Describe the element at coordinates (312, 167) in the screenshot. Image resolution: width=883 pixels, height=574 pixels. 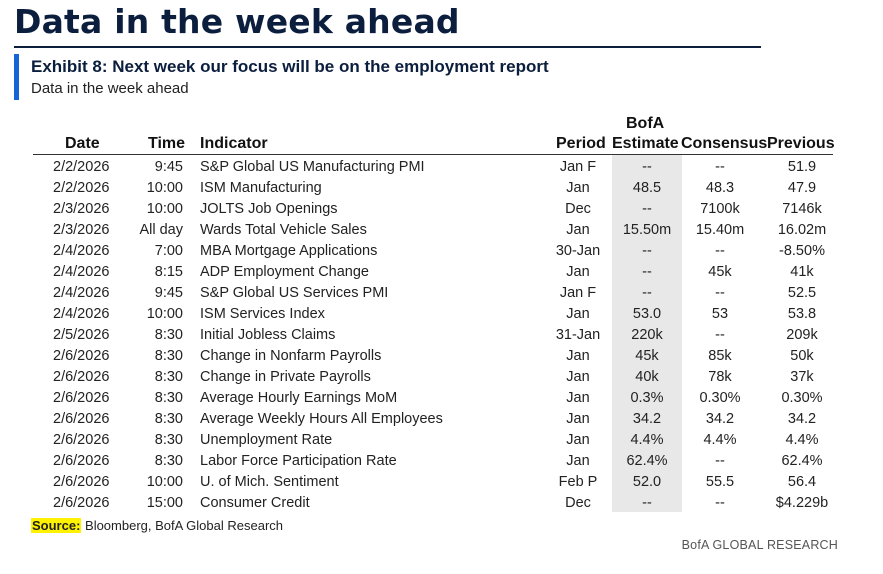
I see `cell-indicator: S&P Global US Manufacturing PMI` at that location.